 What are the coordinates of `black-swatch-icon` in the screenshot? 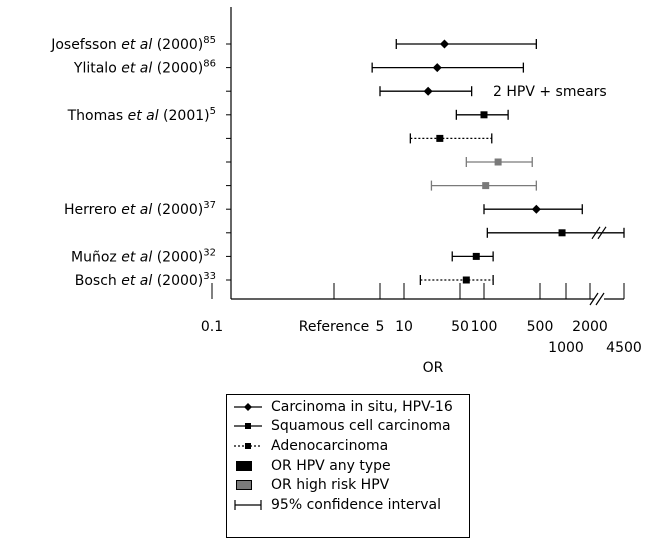 It's located at (244, 465).